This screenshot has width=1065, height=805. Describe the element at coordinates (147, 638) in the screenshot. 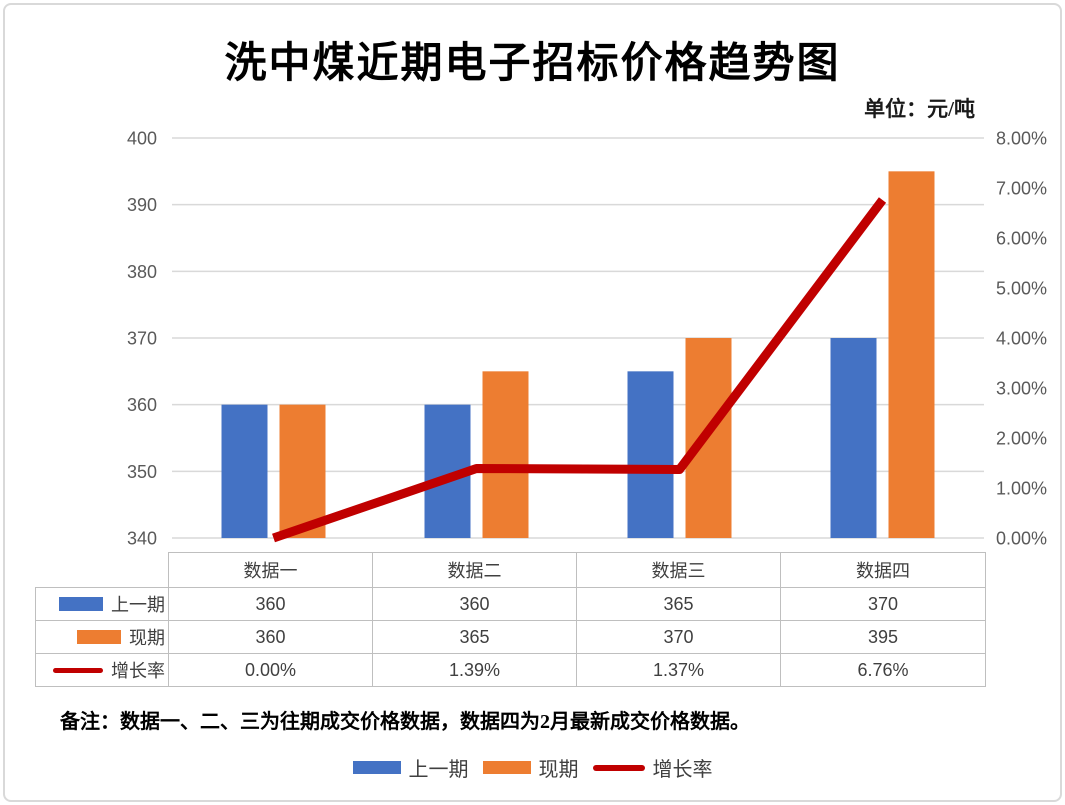

I see `table-row-label: 现期` at that location.